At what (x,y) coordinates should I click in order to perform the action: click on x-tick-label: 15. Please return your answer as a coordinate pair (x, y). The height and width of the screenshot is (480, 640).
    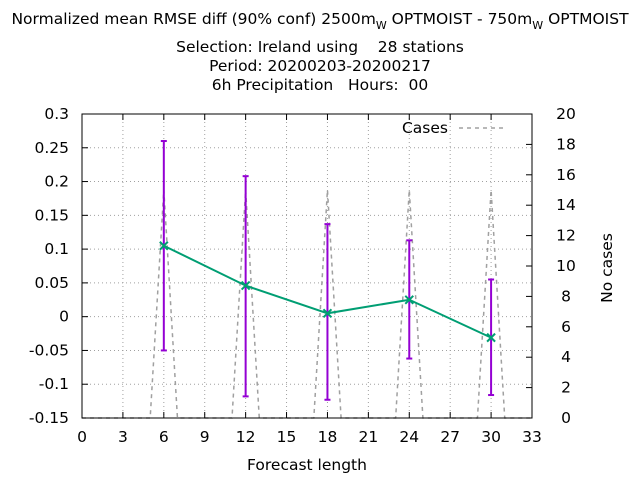
    Looking at the image, I should click on (287, 437).